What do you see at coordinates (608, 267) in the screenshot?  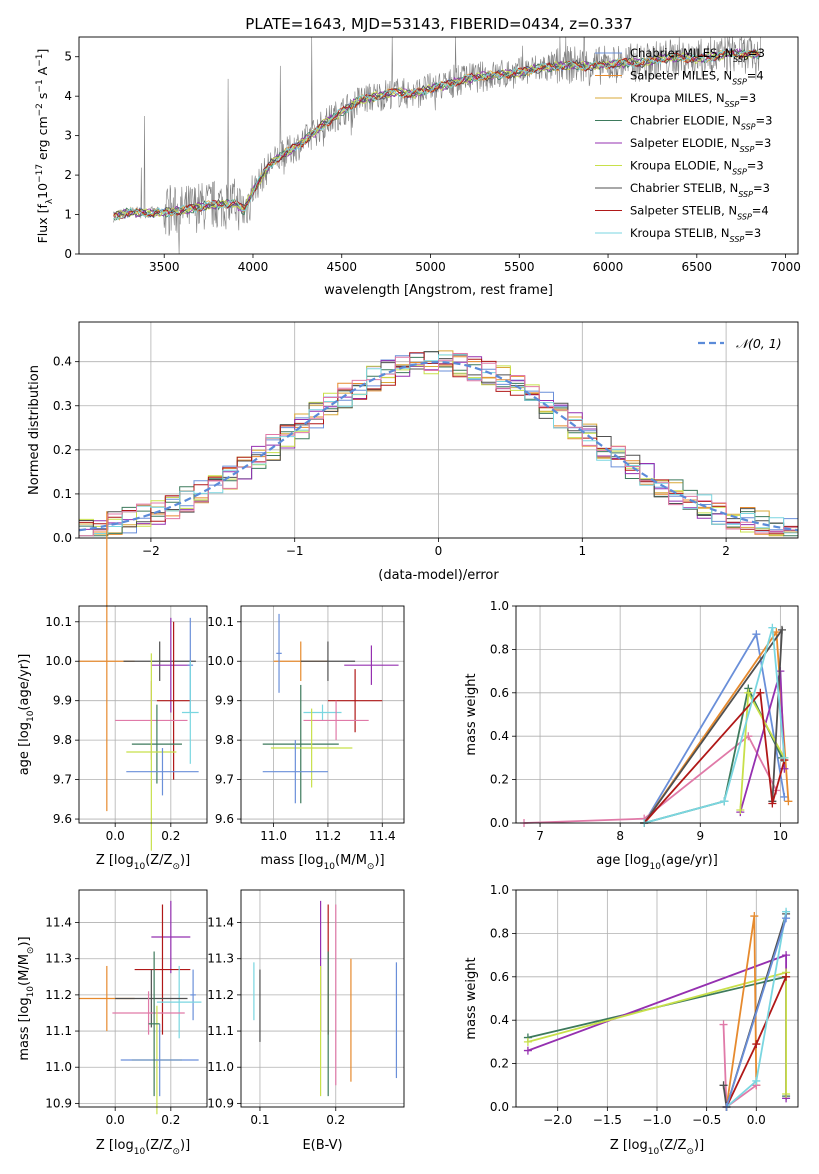 I see `spectrum-xtick-label: 6000` at bounding box center [608, 267].